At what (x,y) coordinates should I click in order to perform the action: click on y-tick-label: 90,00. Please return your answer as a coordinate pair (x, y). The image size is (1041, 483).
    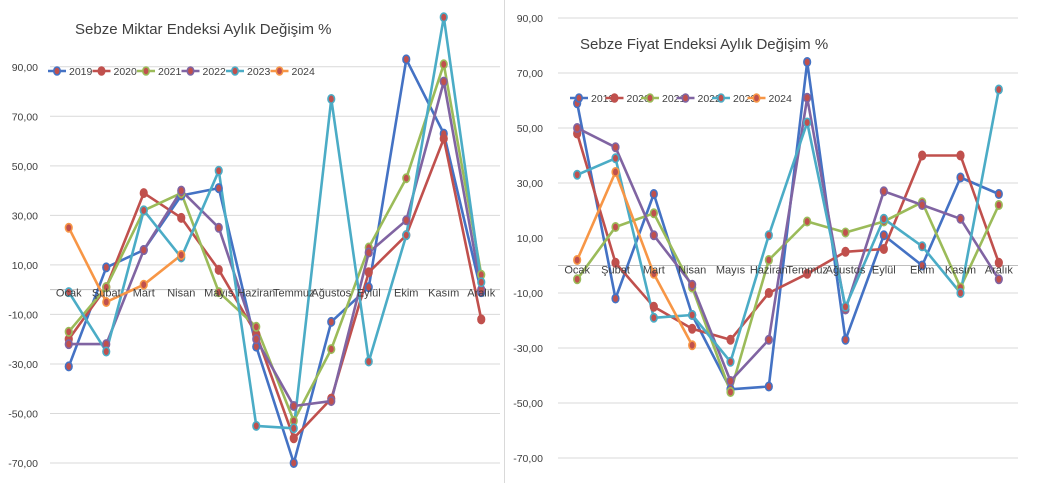
    Looking at the image, I should click on (25, 68).